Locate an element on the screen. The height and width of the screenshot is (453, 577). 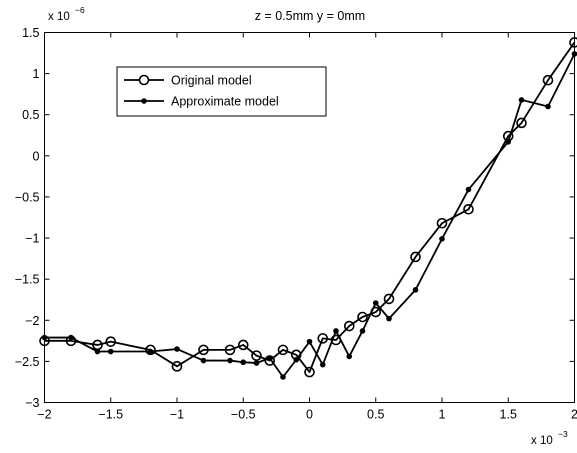
x-tick-label: 1.5 is located at coordinates (508, 415).